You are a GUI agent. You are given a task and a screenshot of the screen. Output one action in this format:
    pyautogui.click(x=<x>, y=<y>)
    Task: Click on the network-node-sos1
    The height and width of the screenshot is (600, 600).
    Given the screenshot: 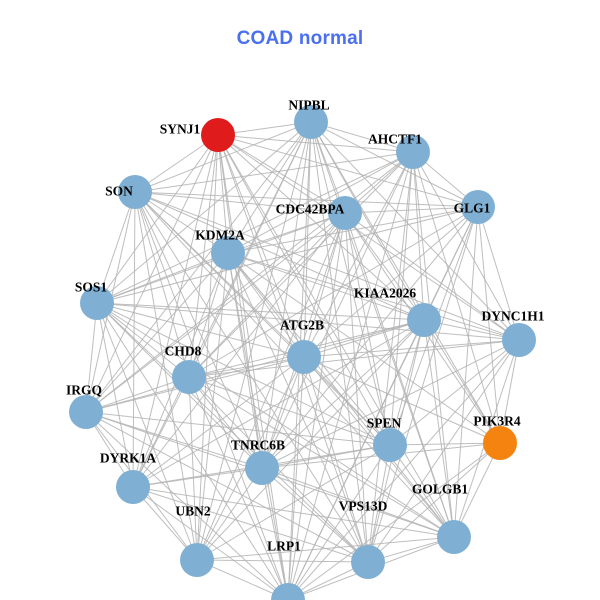 What is the action you would take?
    pyautogui.click(x=97, y=303)
    